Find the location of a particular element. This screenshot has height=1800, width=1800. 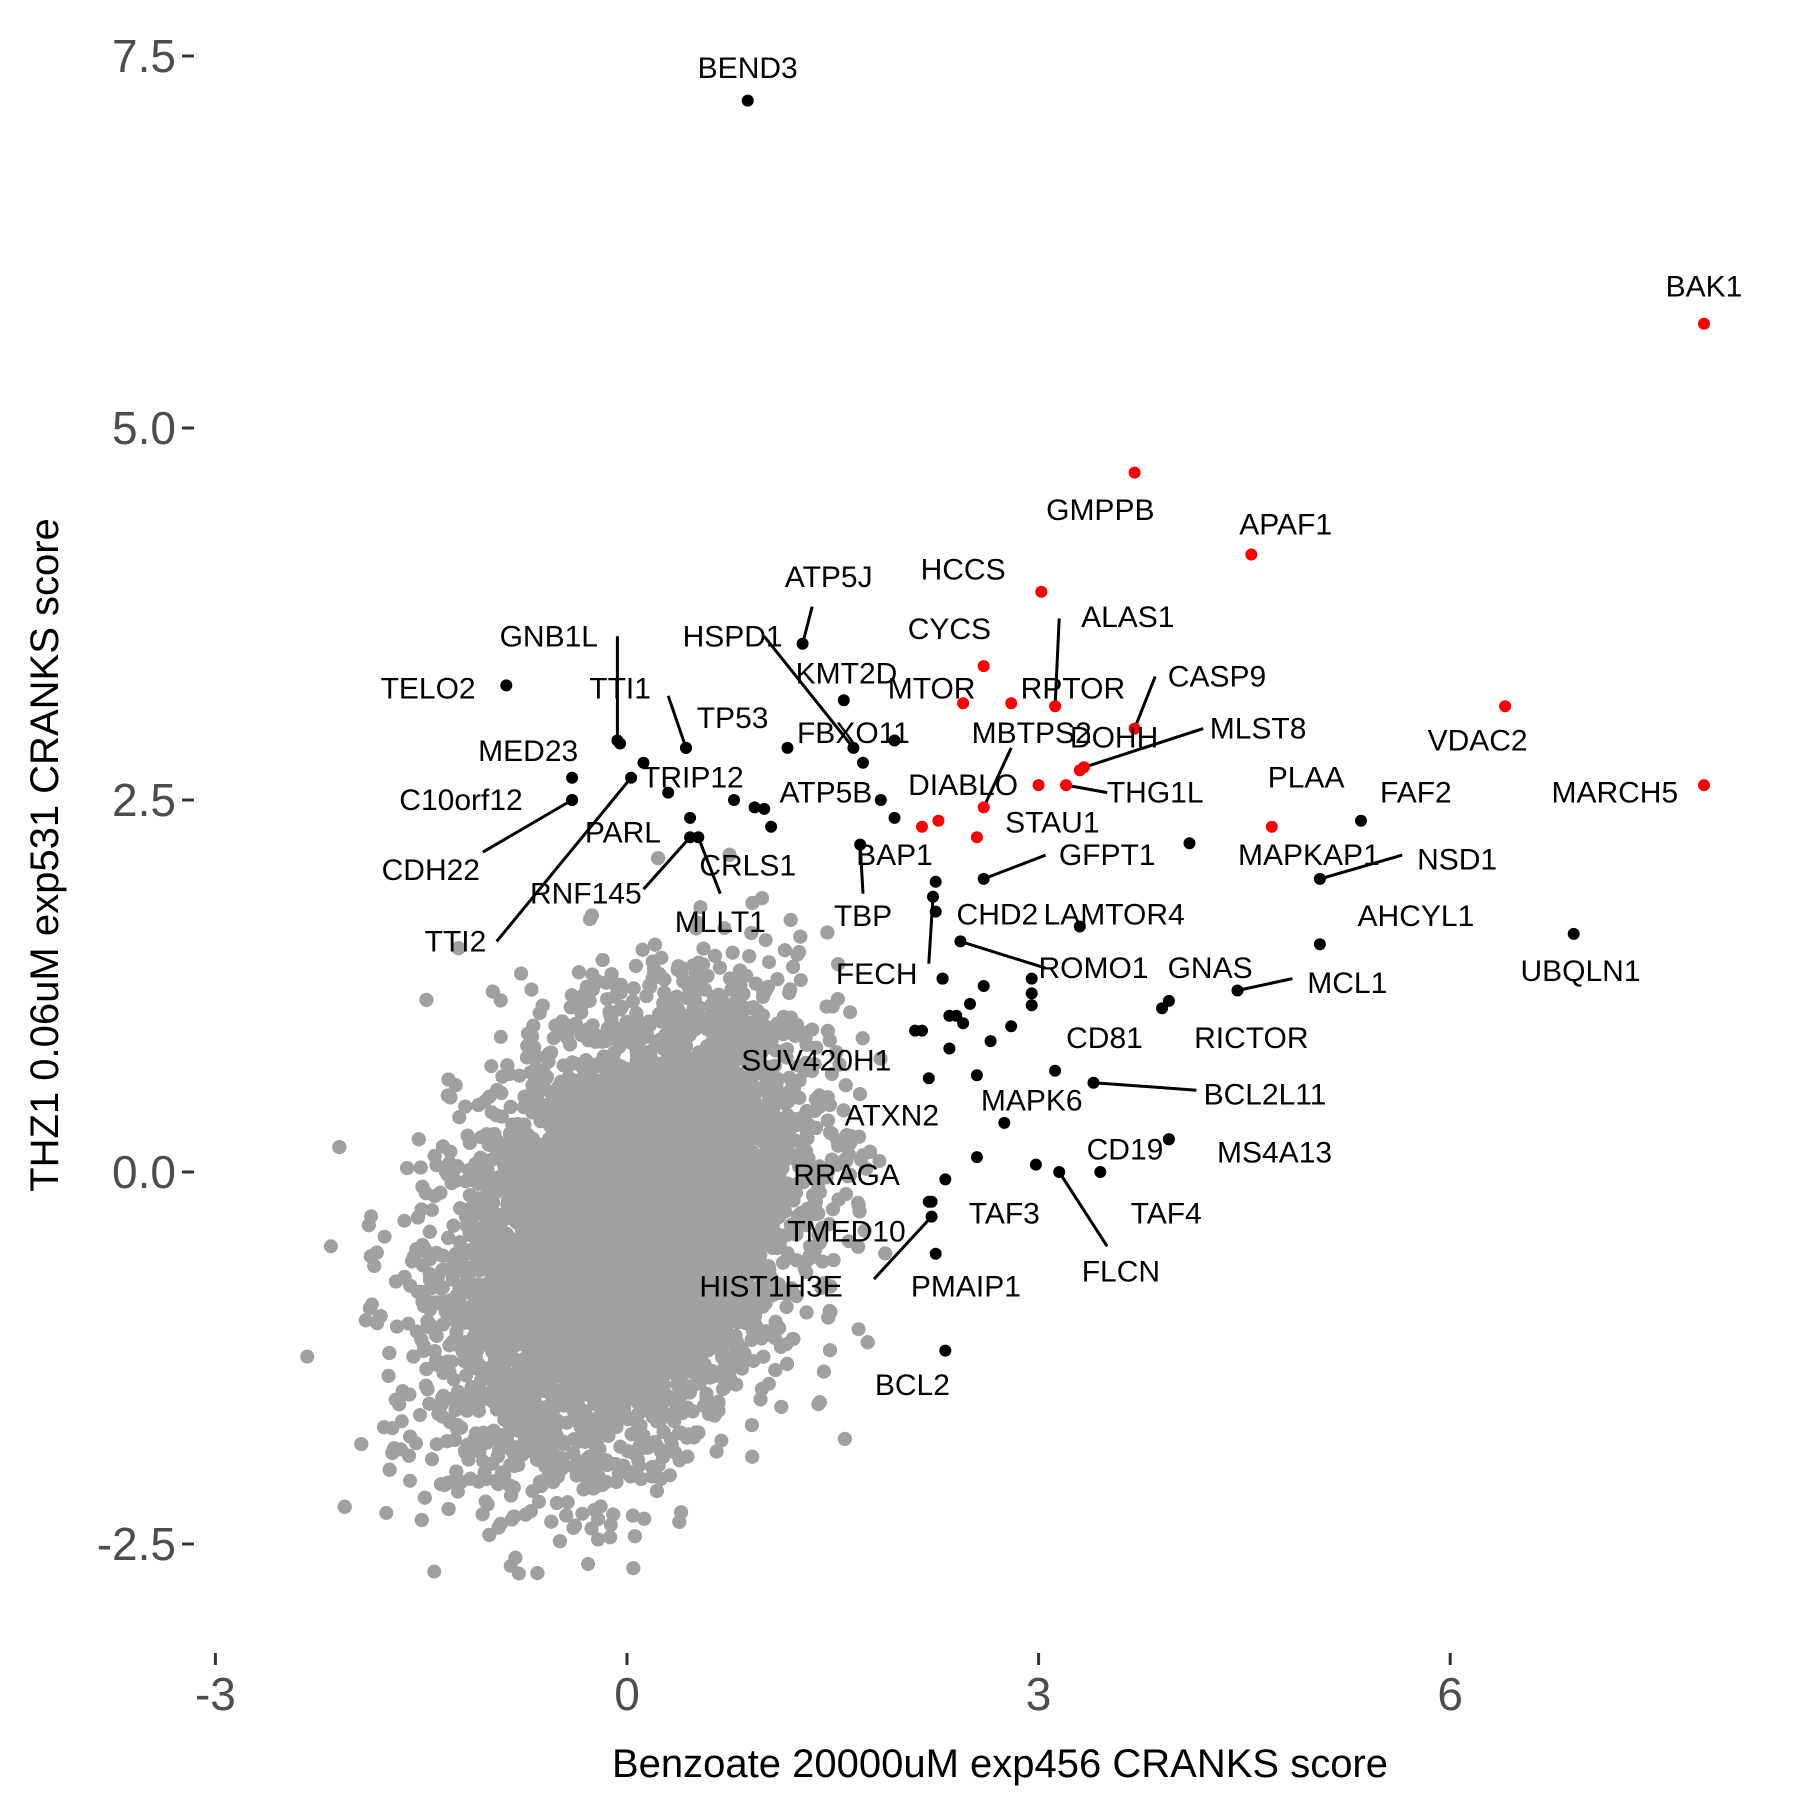

background-points is located at coordinates (596, 1214).